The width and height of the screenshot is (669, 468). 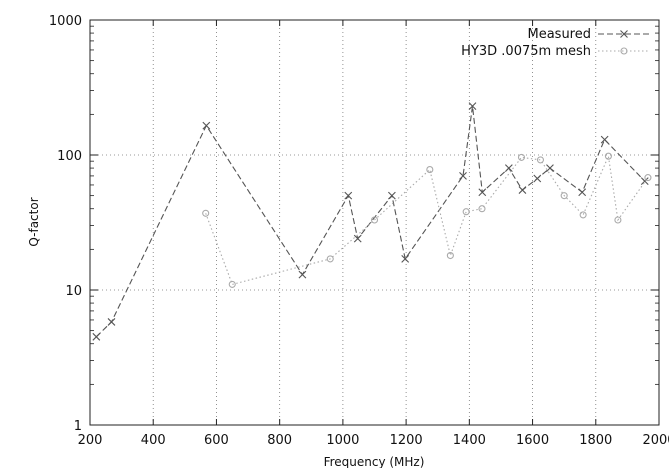 I want to click on y-axis-title: Q-factor, so click(x=34, y=221).